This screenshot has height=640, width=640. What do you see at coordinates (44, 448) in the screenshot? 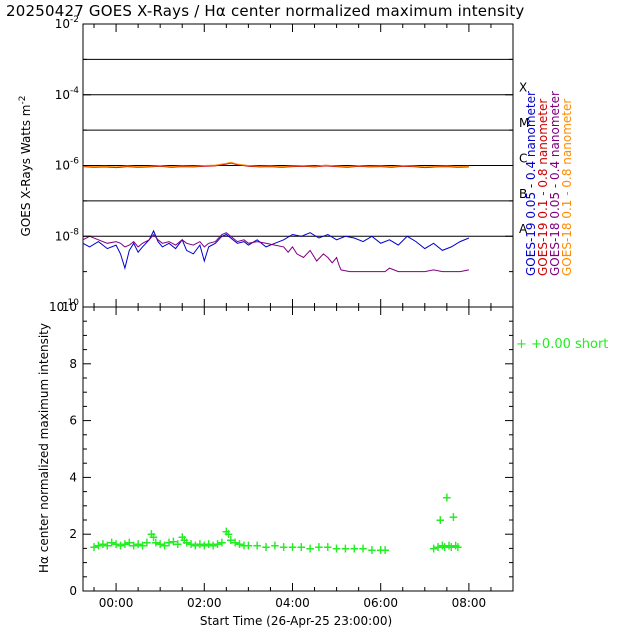
I see `halpha-y-axis-label: Hα center normalized maximum intensity` at bounding box center [44, 448].